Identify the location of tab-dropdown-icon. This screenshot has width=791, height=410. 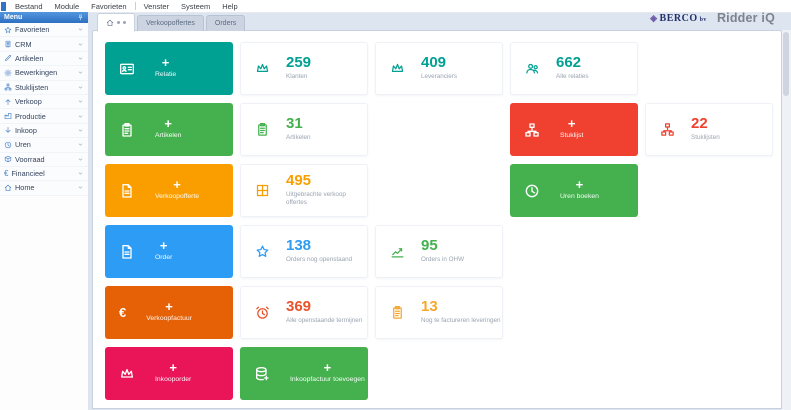
(118, 22).